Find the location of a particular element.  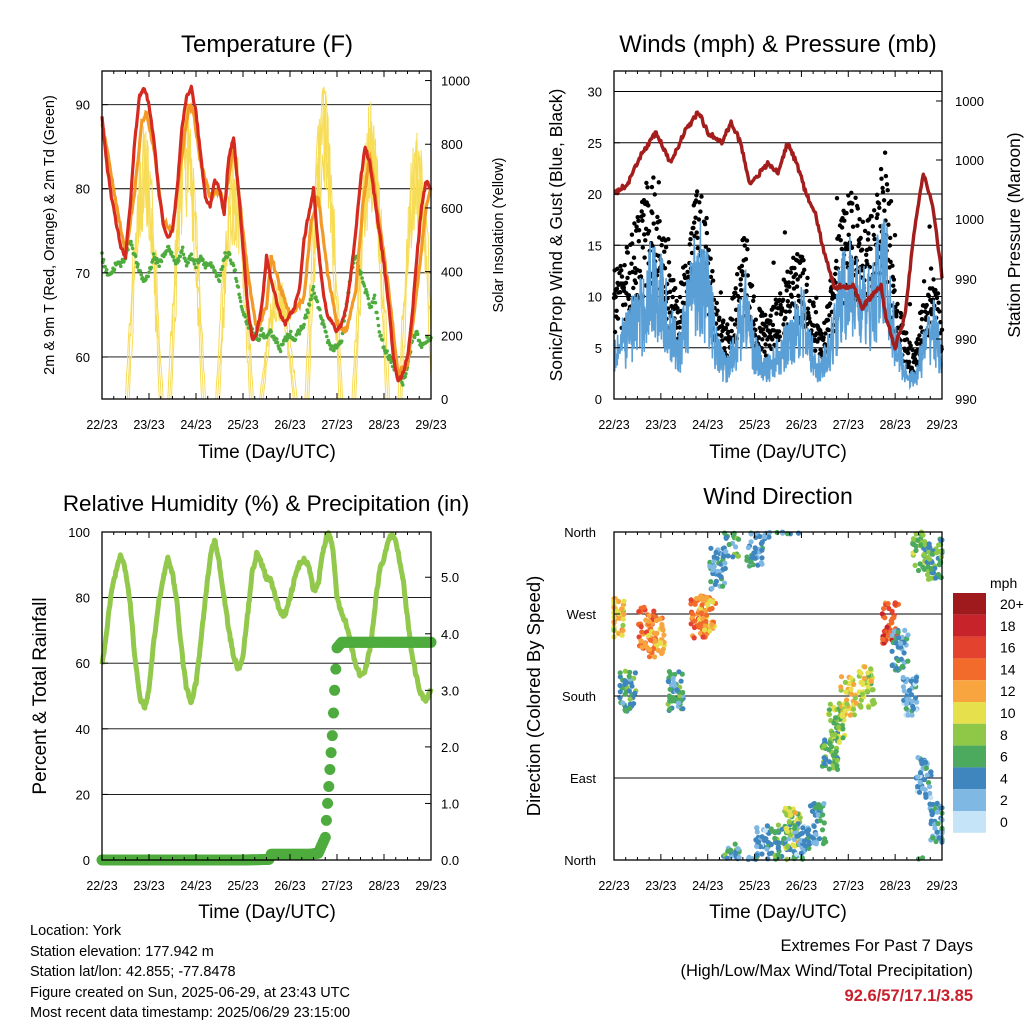

legend-label: 18 is located at coordinates (1008, 626).